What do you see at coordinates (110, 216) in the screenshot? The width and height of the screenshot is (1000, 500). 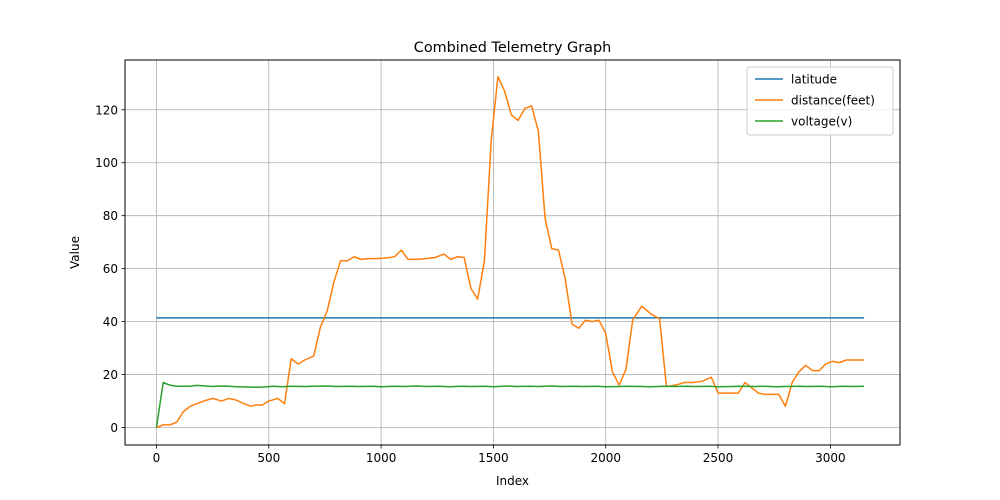 I see `y-tick-label: 80` at bounding box center [110, 216].